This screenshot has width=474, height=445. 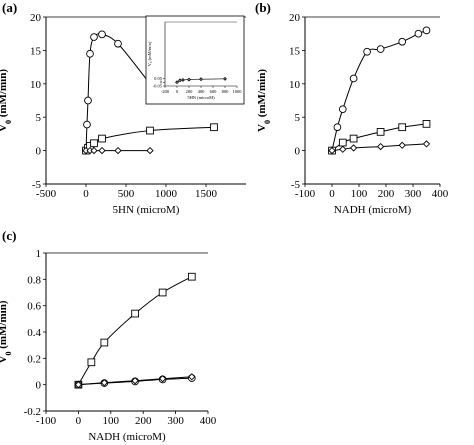 What do you see at coordinates (165, 91) in the screenshot?
I see `inset-x-tick-label: -200` at bounding box center [165, 91].